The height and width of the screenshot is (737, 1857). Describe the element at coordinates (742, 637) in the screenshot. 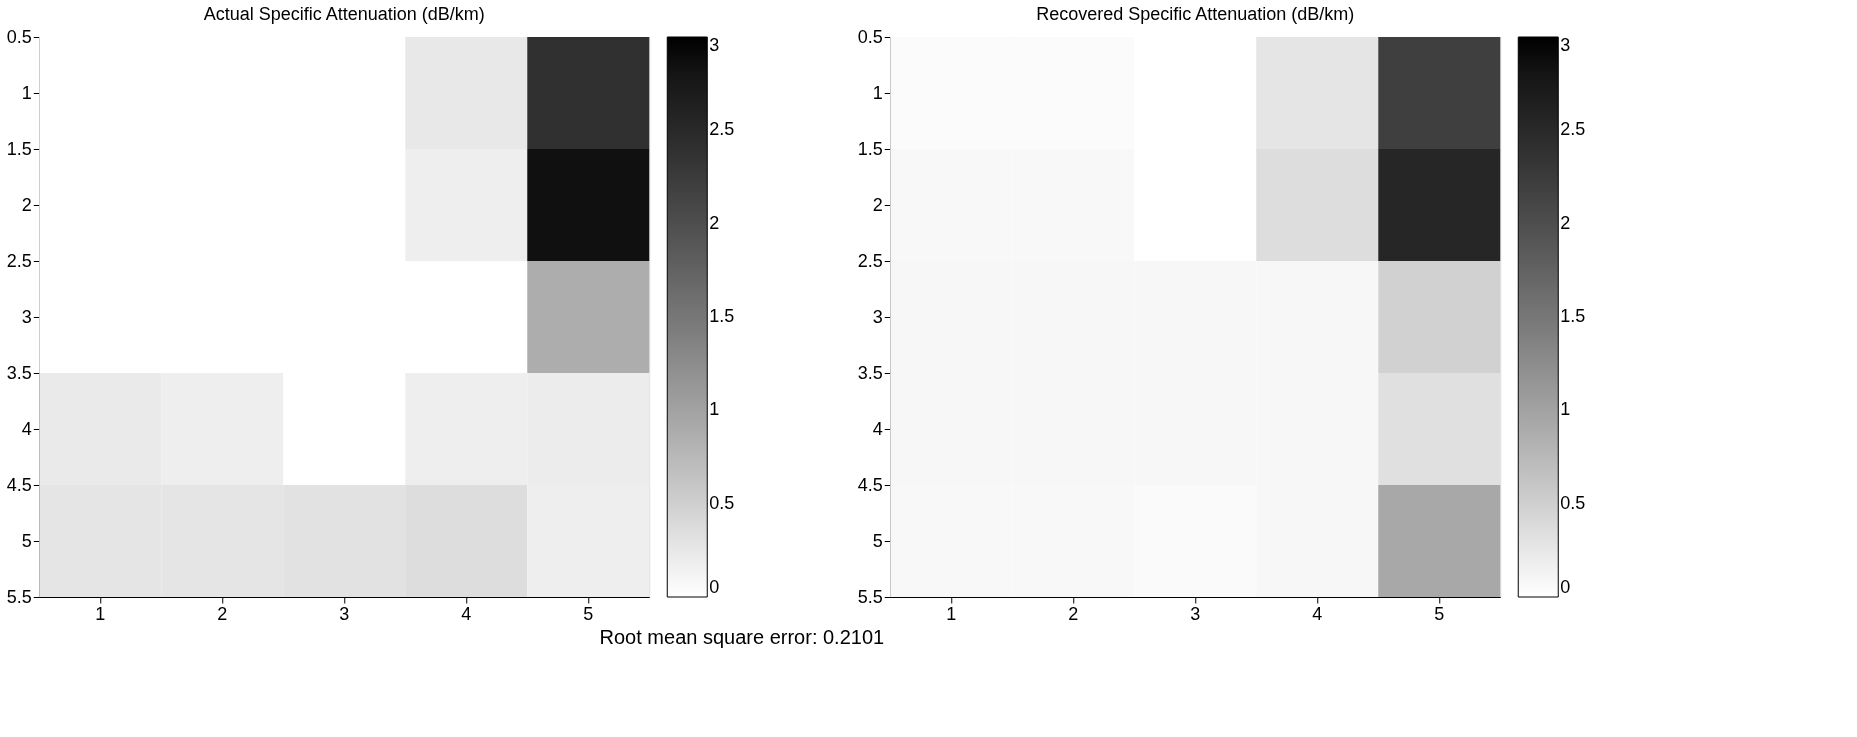

I see `text: Root mean square error: 0.2101` at that location.